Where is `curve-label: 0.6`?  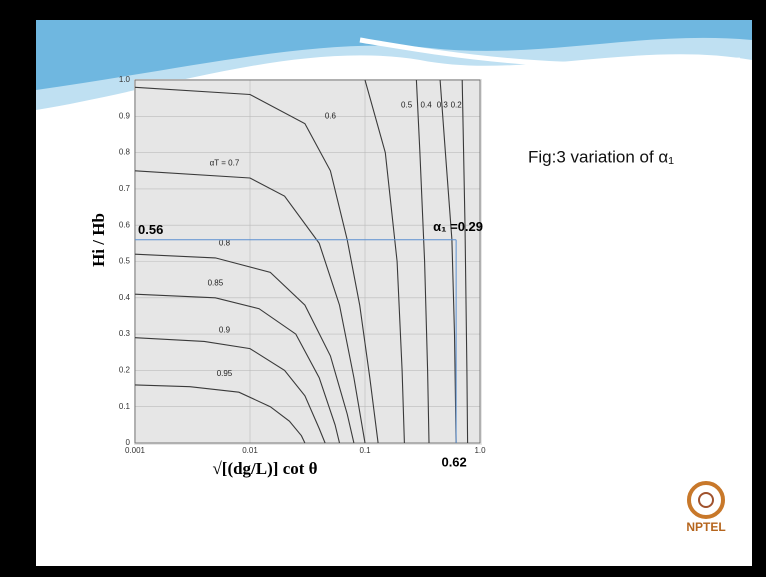
curve-label: 0.6 is located at coordinates (331, 115).